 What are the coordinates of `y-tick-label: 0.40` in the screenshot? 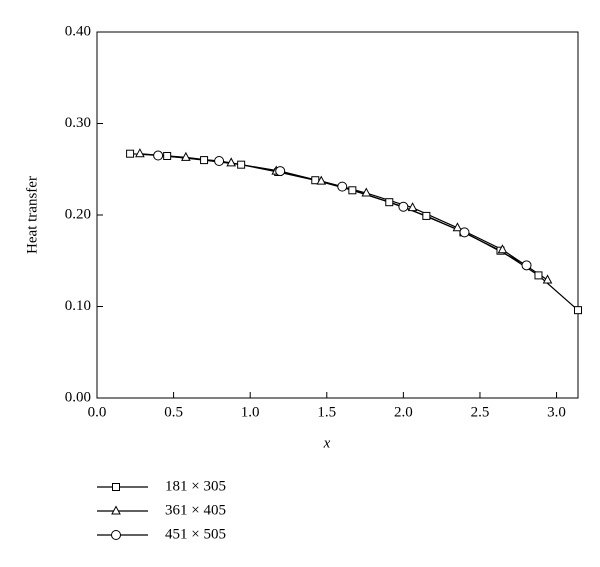 It's located at (78, 31).